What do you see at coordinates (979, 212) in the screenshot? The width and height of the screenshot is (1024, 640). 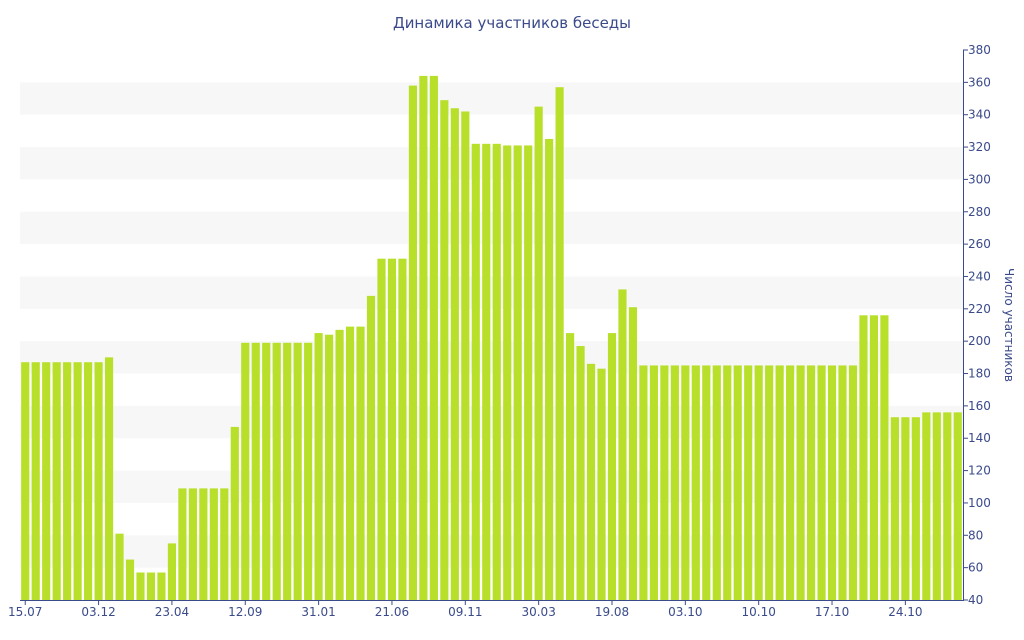 I see `y-tick-label: 280` at bounding box center [979, 212].